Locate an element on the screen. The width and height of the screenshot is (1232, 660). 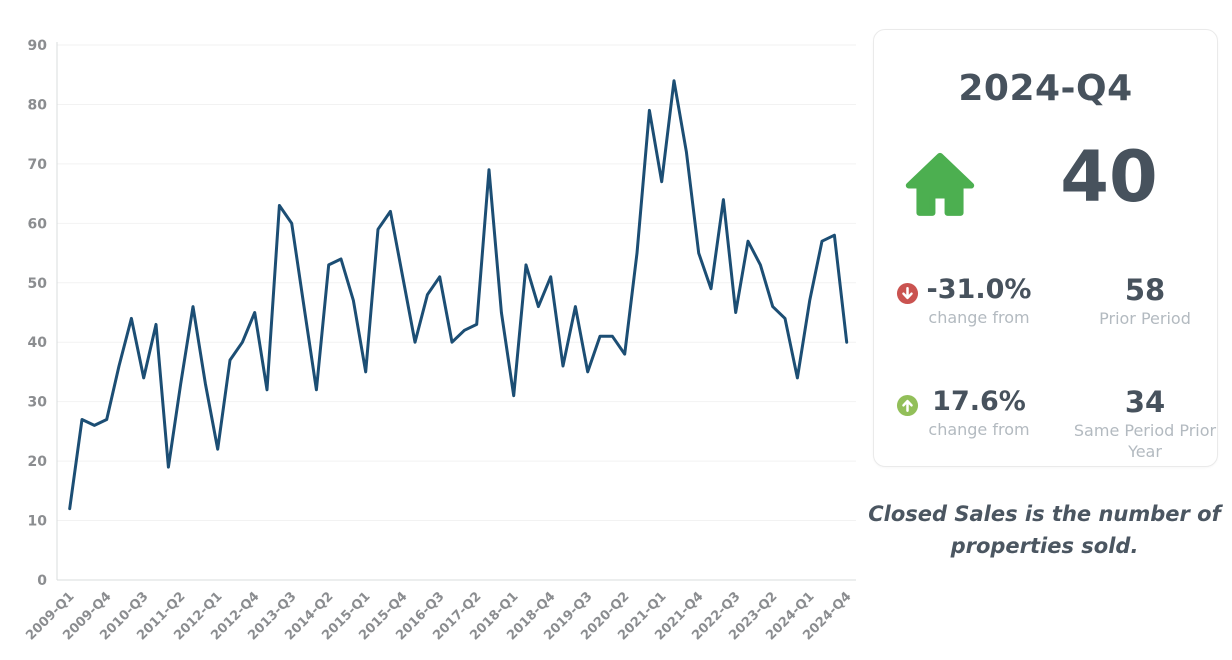
y-tick-label: 60 is located at coordinates (38, 224).